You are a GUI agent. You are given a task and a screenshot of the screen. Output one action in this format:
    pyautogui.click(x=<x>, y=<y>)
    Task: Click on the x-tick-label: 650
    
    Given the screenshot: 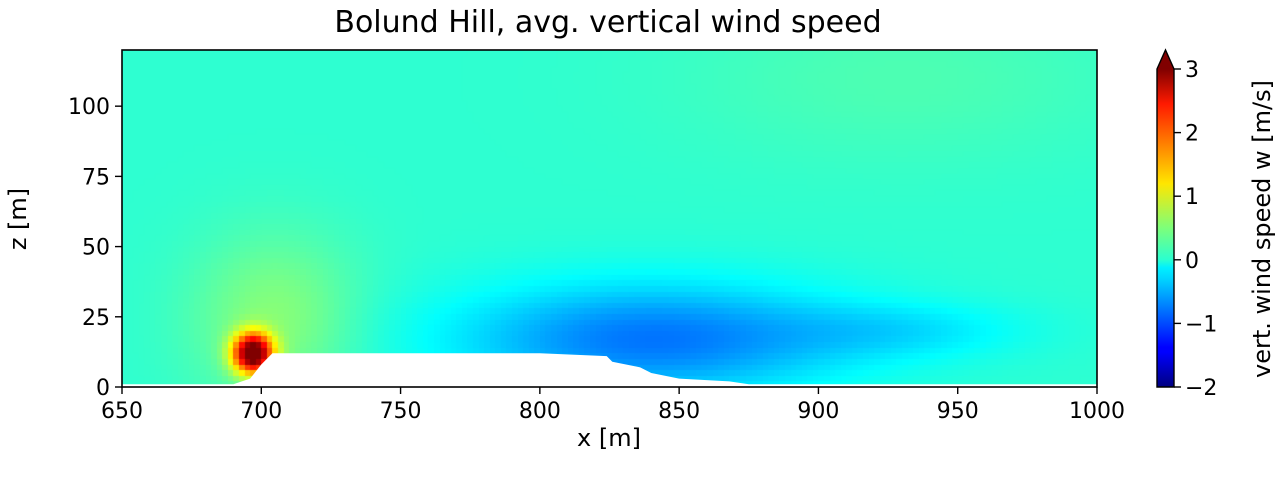 What is the action you would take?
    pyautogui.click(x=122, y=411)
    